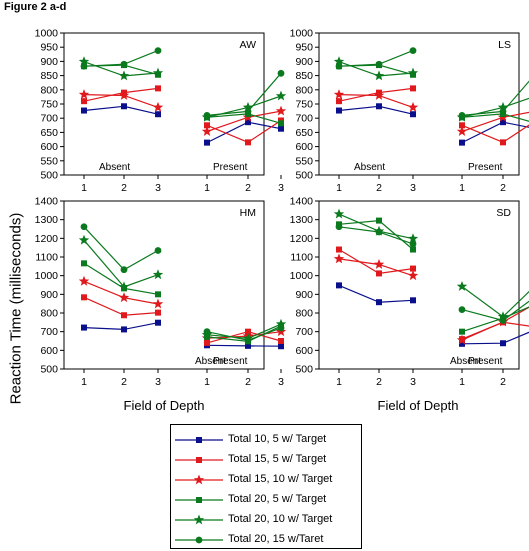 The image size is (529, 551). What do you see at coordinates (277, 439) in the screenshot?
I see `legend-label: Total 10, 5 w/ Target` at bounding box center [277, 439].